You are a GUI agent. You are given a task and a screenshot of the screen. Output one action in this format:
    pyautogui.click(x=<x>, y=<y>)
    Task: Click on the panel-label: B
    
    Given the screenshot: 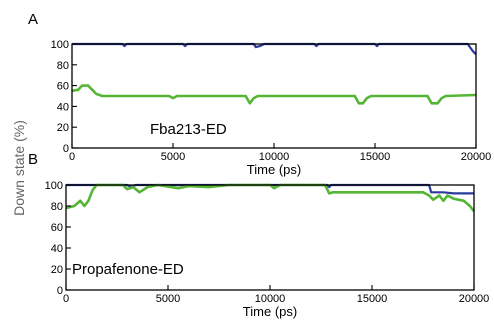 What is the action you would take?
    pyautogui.click(x=33, y=159)
    